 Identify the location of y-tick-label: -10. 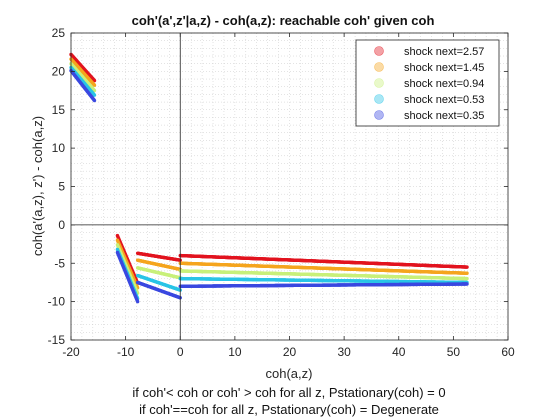
(57, 302).